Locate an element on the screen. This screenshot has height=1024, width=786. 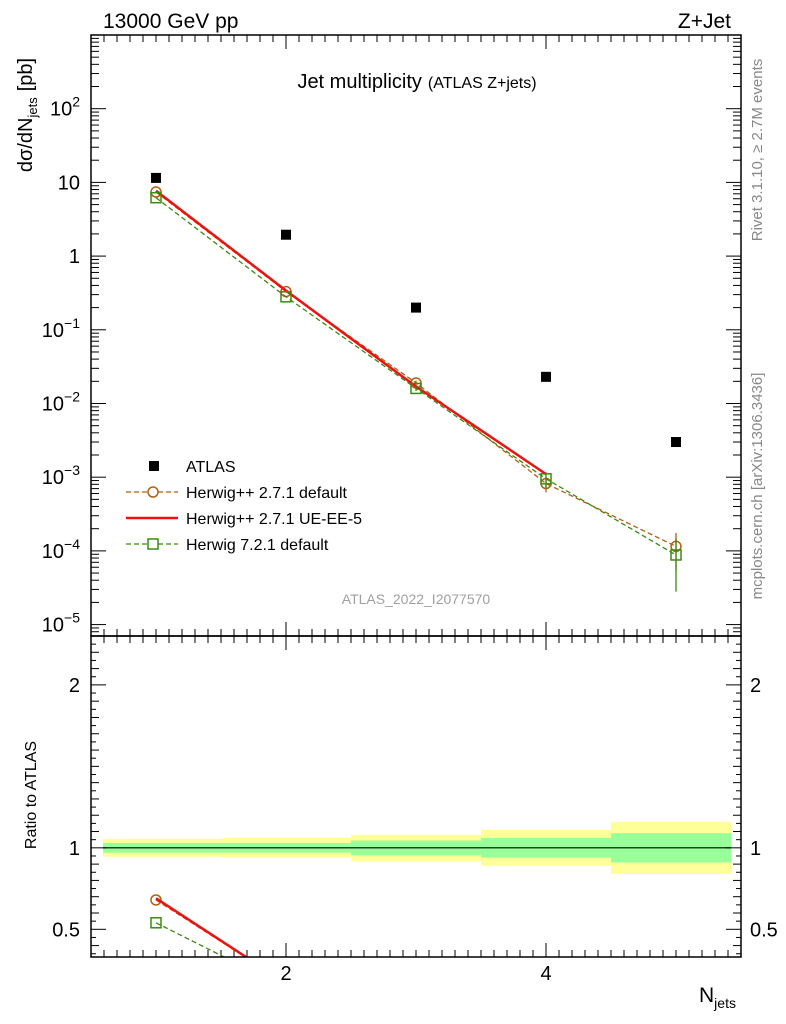
y-axis-label: dσ/dNjets[pb] is located at coordinates (27, 115).